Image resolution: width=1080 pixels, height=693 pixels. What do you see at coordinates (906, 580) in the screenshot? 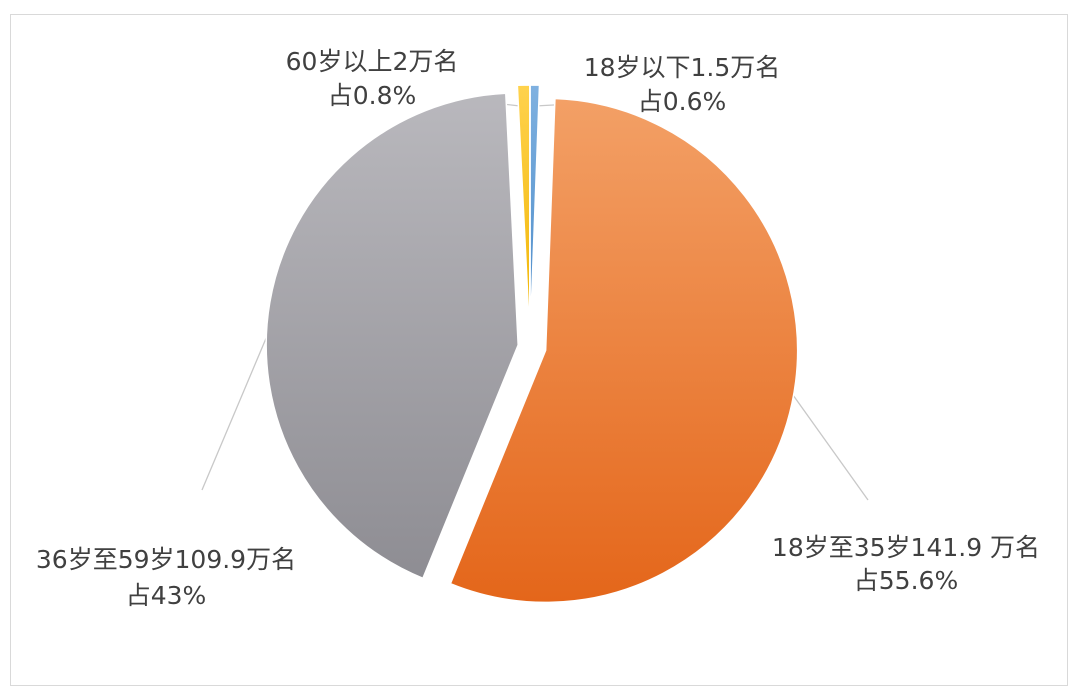
I see `label-18-35-line2: 占55.6%` at bounding box center [906, 580].